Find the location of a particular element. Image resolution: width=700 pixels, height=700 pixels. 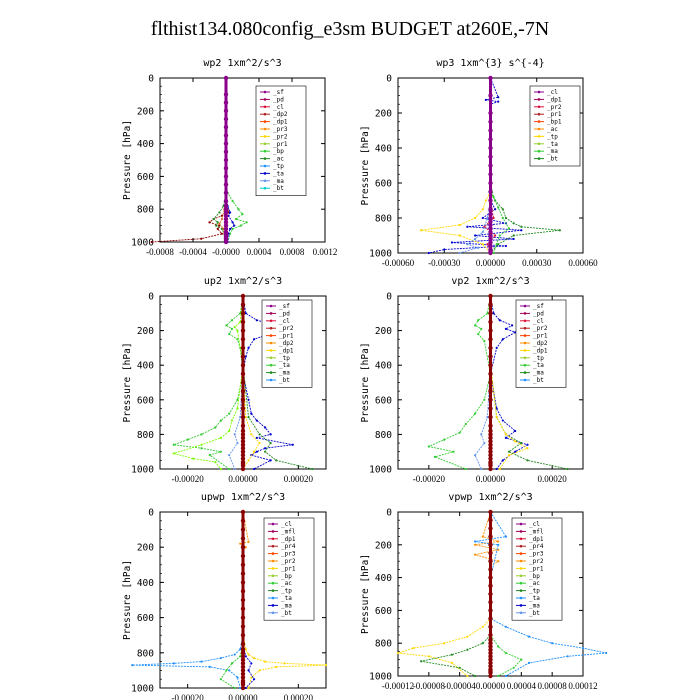

x-tick-label: 0.00000 is located at coordinates (491, 479).